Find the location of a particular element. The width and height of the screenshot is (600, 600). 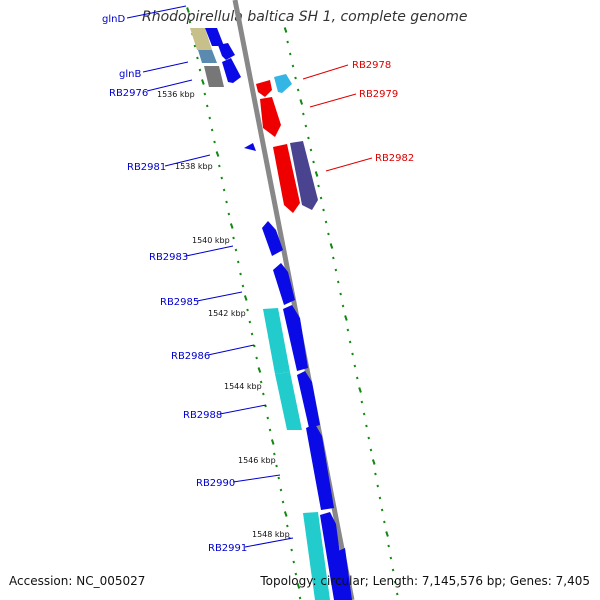

gene-RB2978-b is located at coordinates (283, 83).